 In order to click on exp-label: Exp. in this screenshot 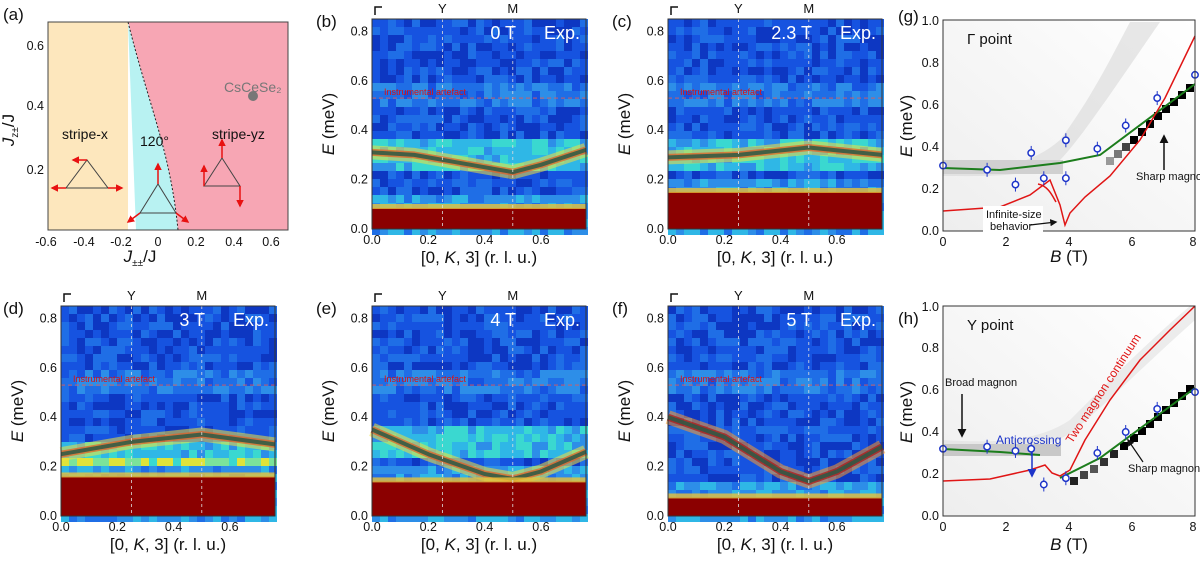, I will do `click(562, 33)`.